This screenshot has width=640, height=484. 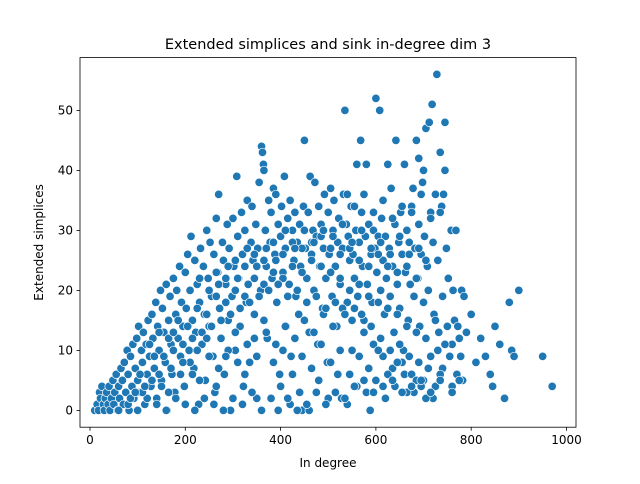 I want to click on y-tick-label: 0, so click(x=69, y=411).